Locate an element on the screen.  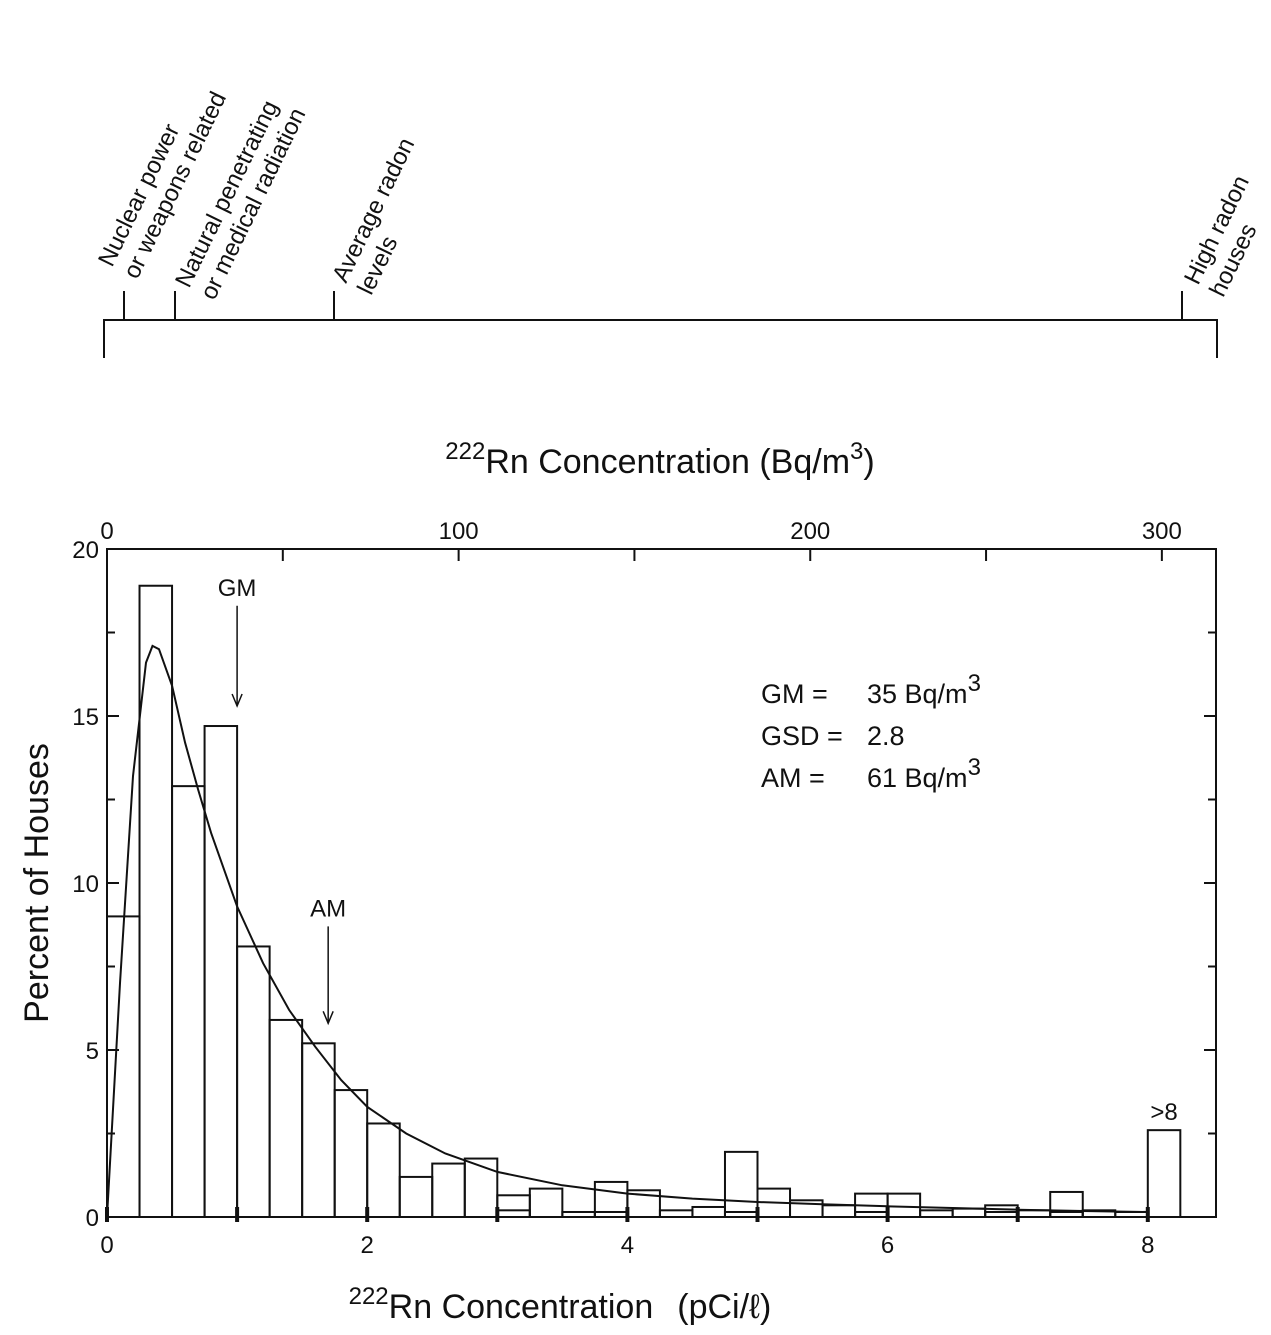
x-tick-label: 4 is located at coordinates (627, 1245).